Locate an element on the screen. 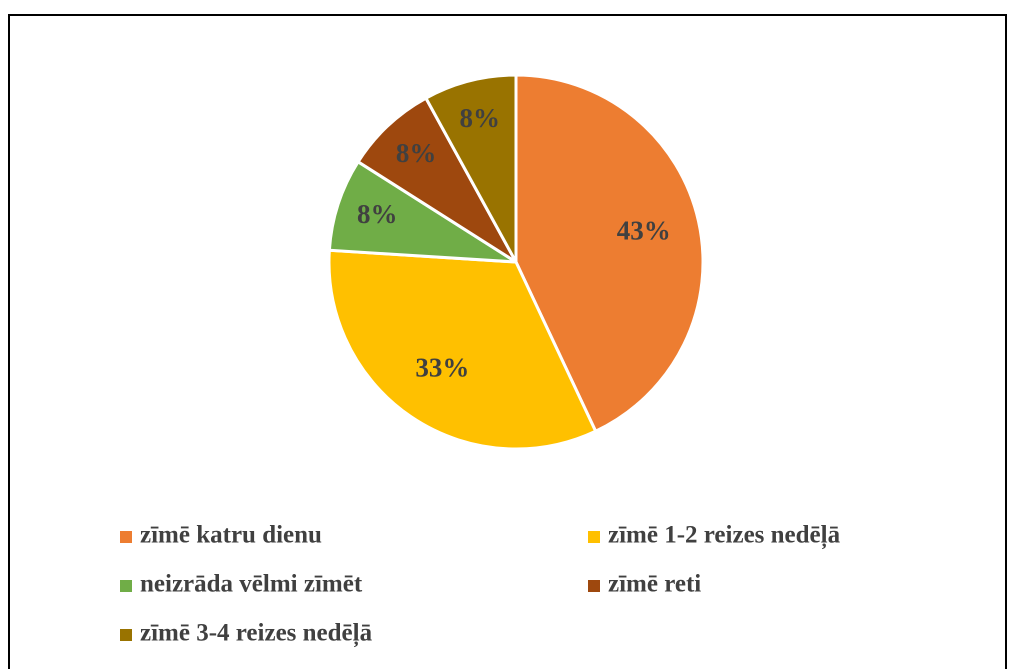 Image resolution: width=1015 pixels, height=669 pixels. data-label: 43% is located at coordinates (644, 231).